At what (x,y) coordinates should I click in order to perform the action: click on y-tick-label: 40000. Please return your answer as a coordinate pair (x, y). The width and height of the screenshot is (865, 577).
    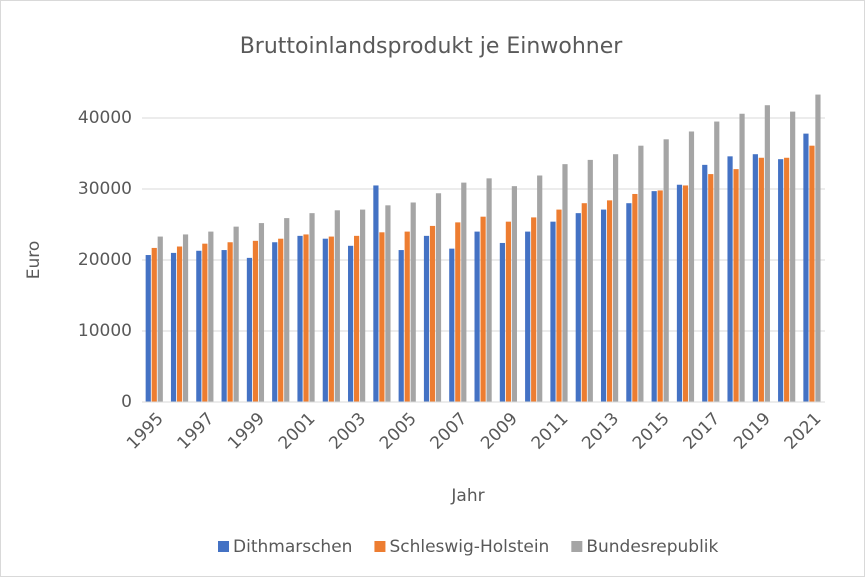
    Looking at the image, I should click on (105, 118).